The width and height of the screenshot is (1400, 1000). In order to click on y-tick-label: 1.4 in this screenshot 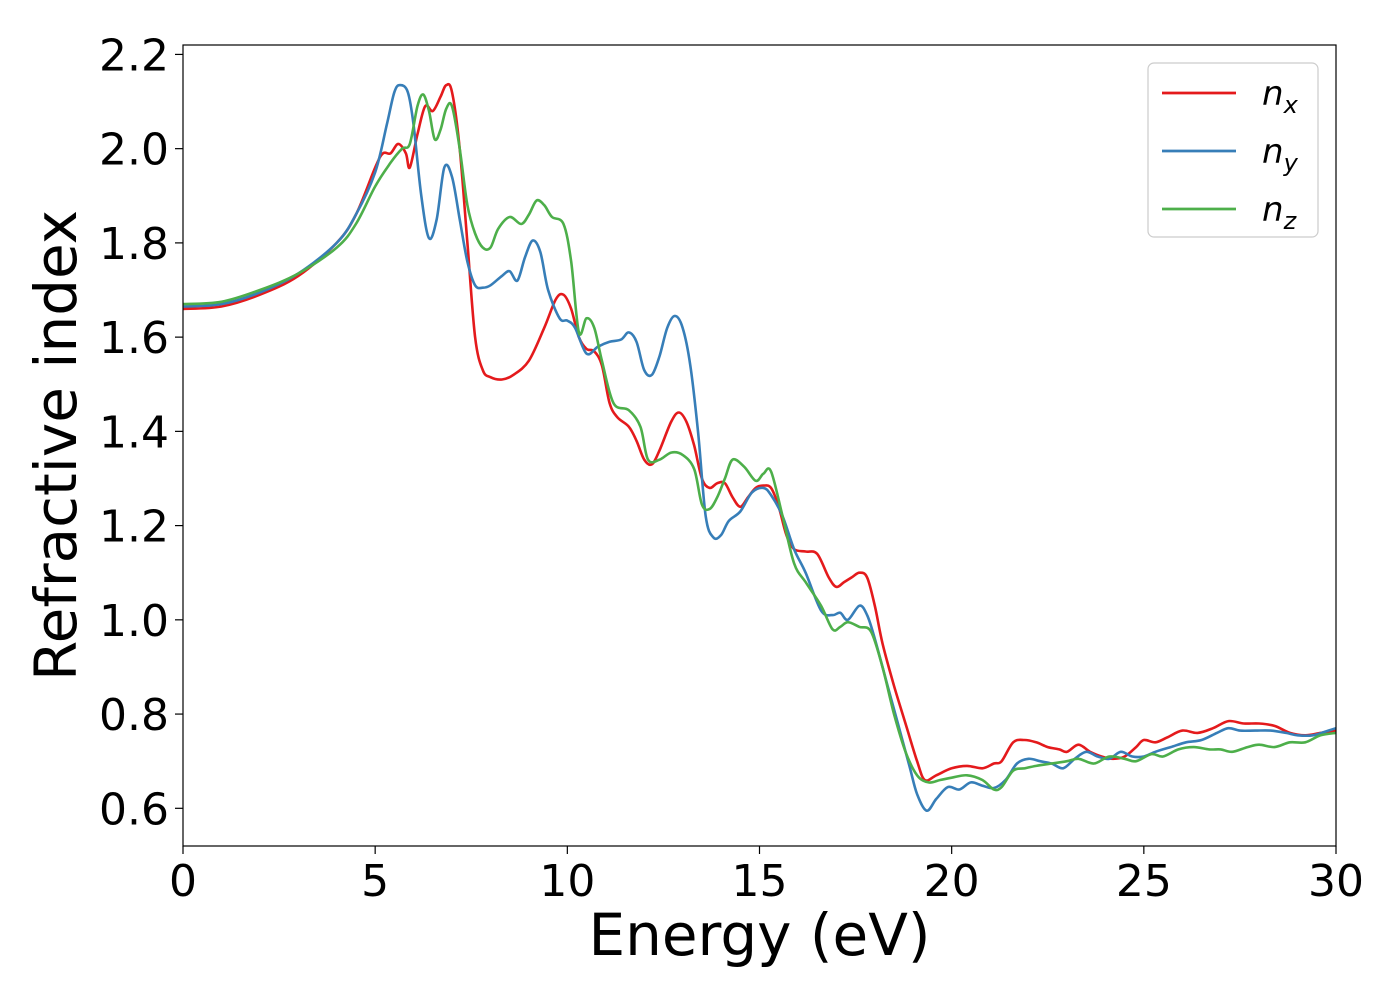, I will do `click(134, 432)`.